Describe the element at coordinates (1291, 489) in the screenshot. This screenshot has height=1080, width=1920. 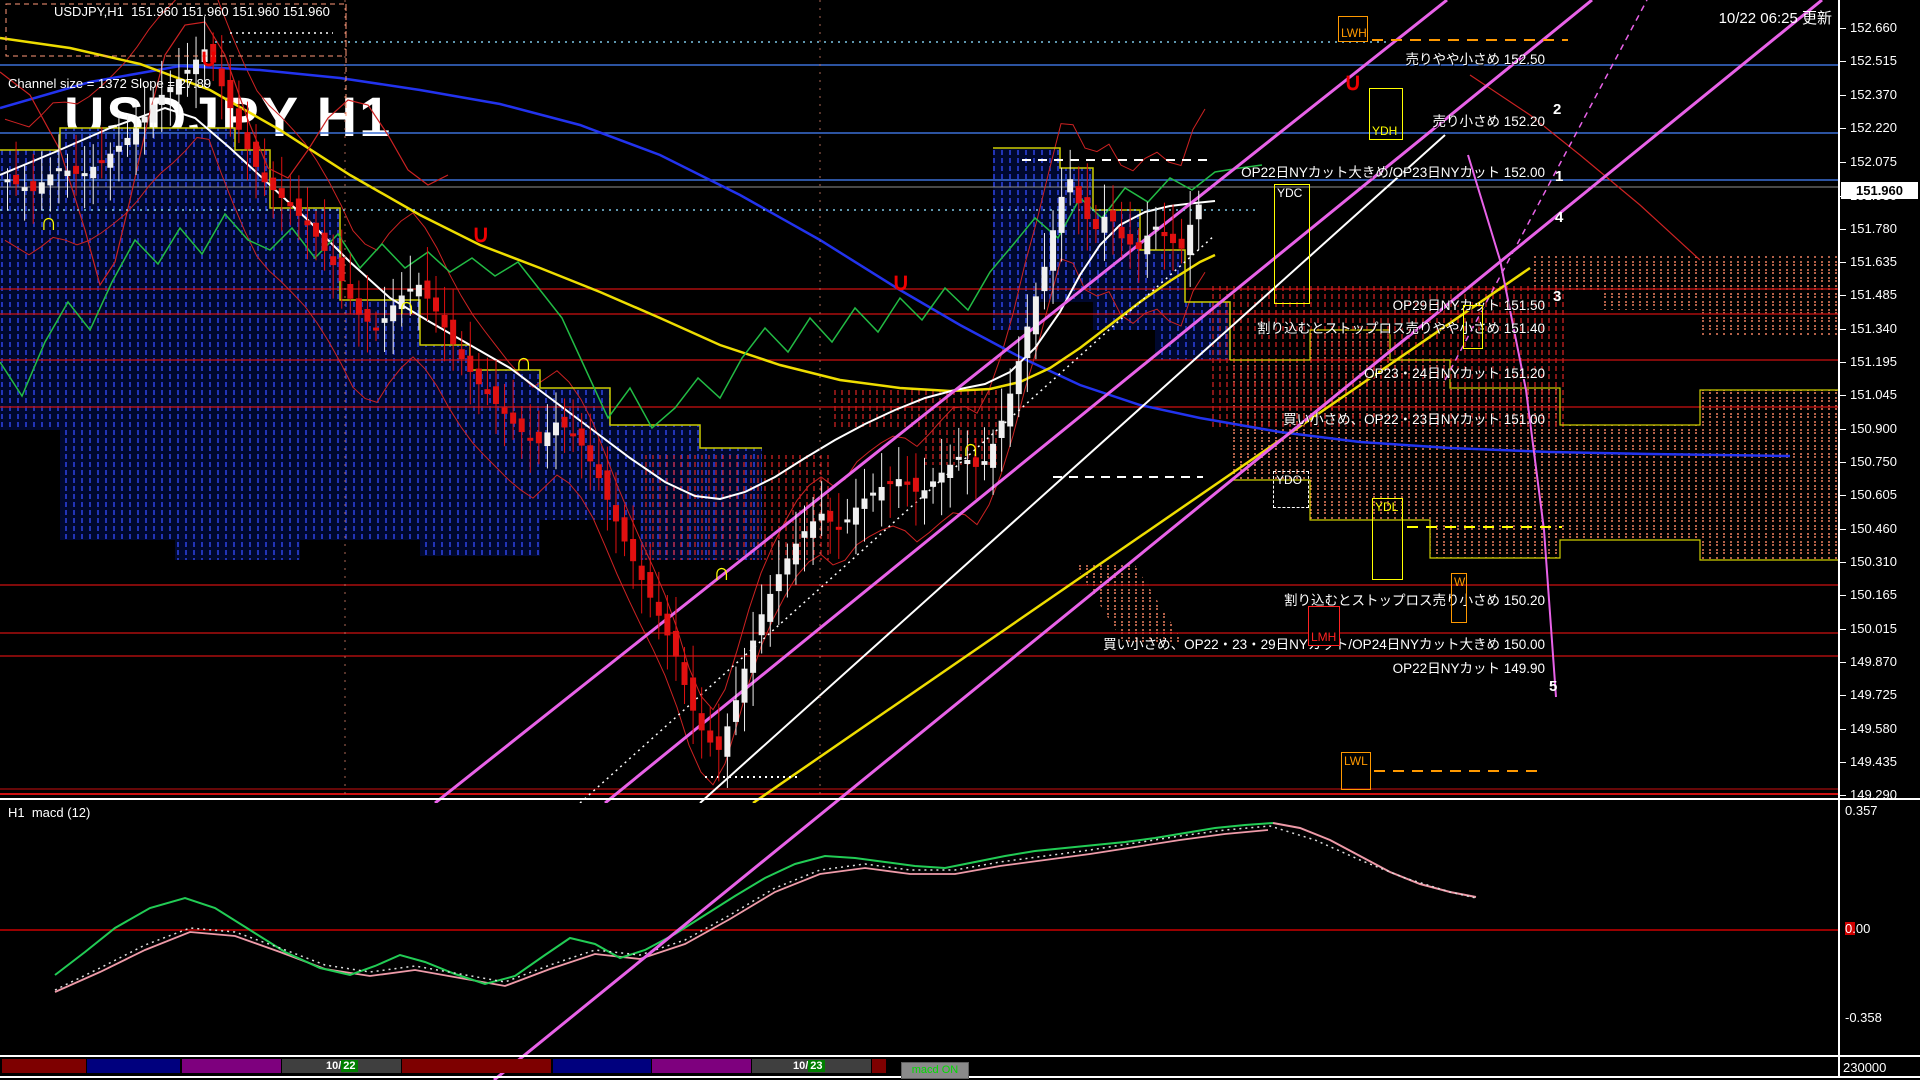
I see `pivot-level-box: YDO` at that location.